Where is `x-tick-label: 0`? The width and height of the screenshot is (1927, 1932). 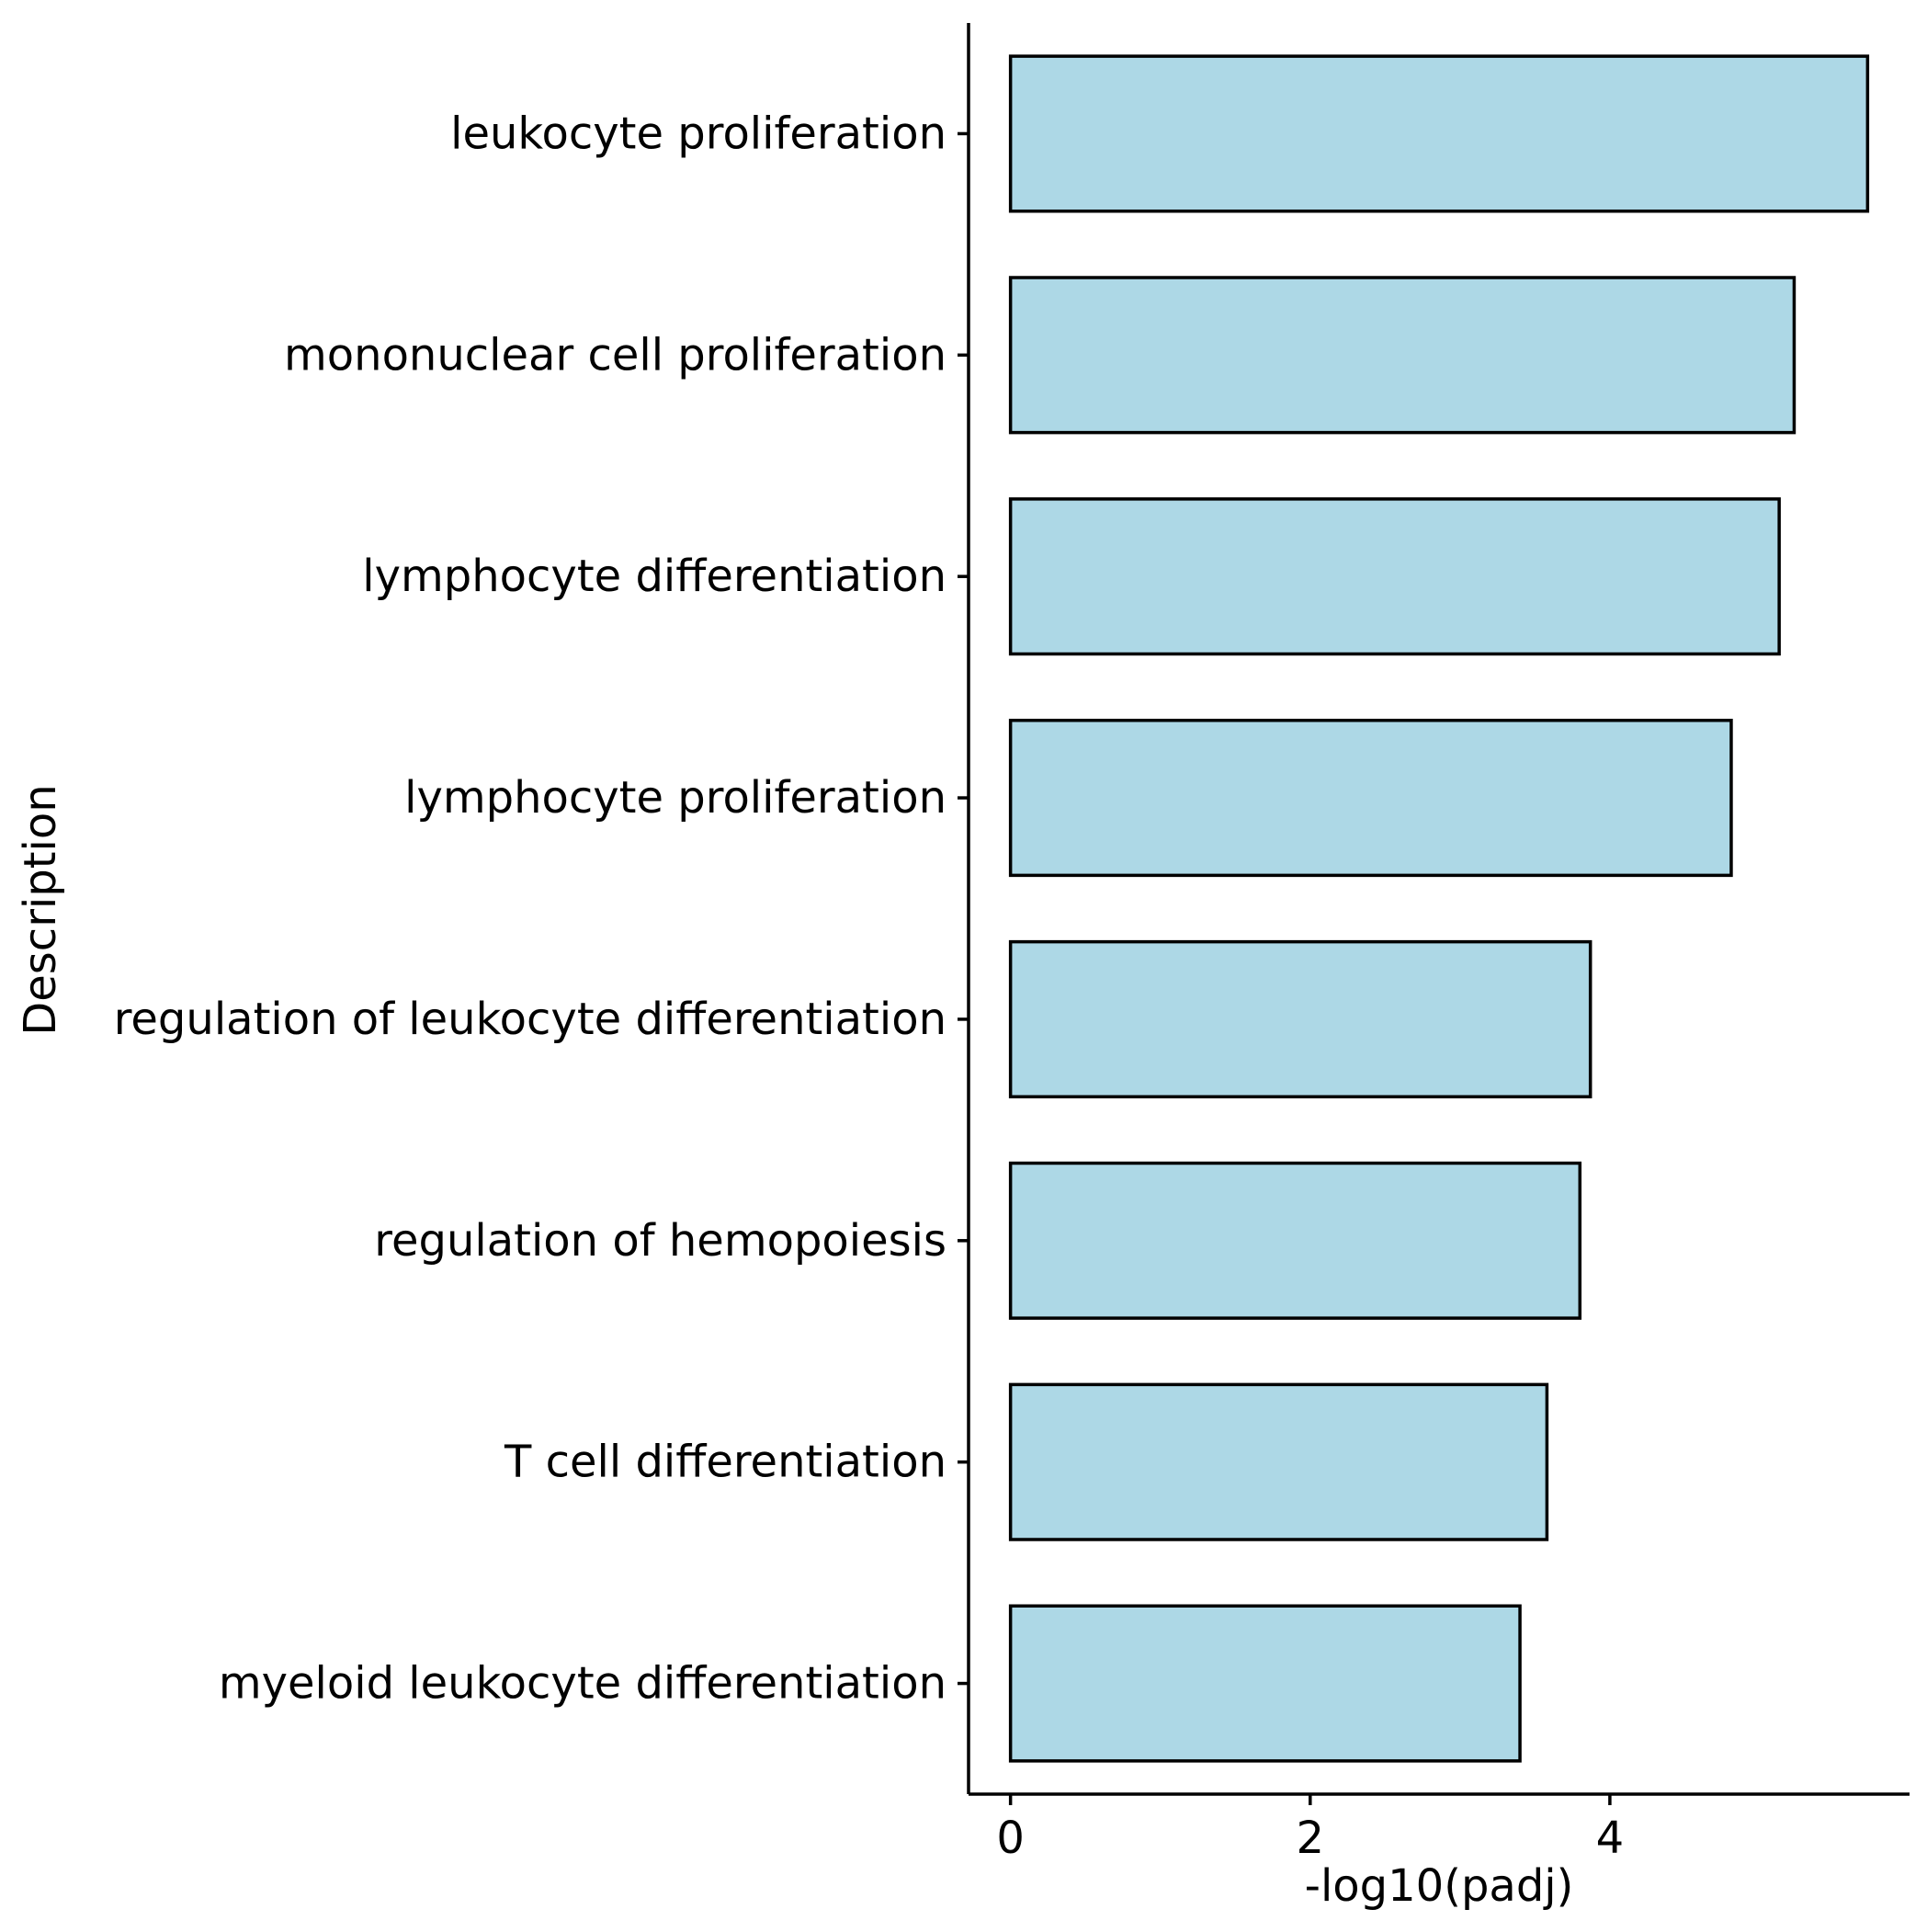 x-tick-label: 0 is located at coordinates (1011, 1839).